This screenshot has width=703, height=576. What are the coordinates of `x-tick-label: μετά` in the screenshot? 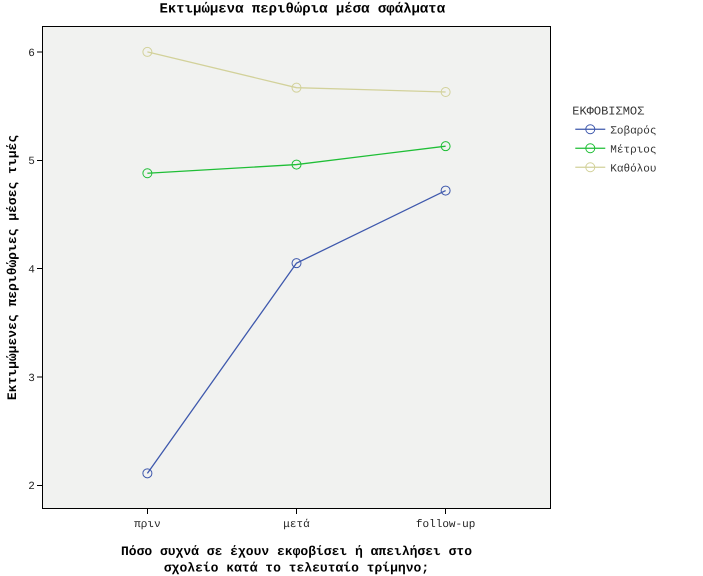 It's located at (296, 525).